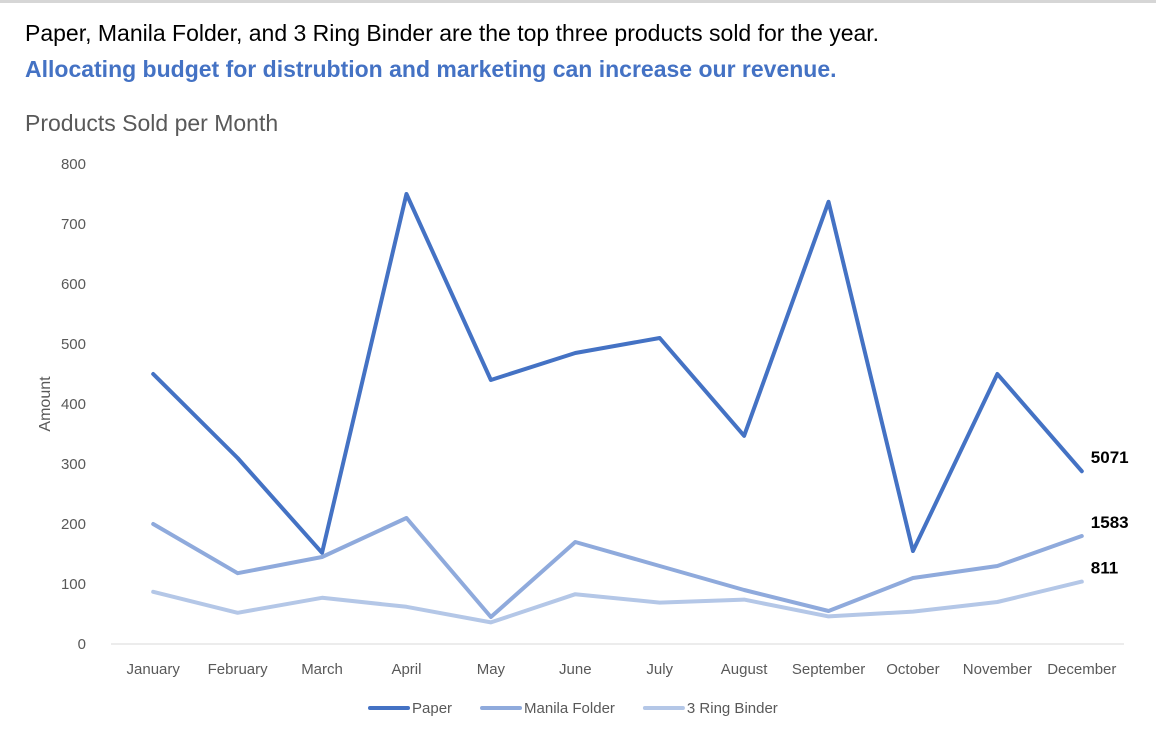 This screenshot has width=1156, height=732. Describe the element at coordinates (406, 669) in the screenshot. I see `x-tick-label: April` at that location.